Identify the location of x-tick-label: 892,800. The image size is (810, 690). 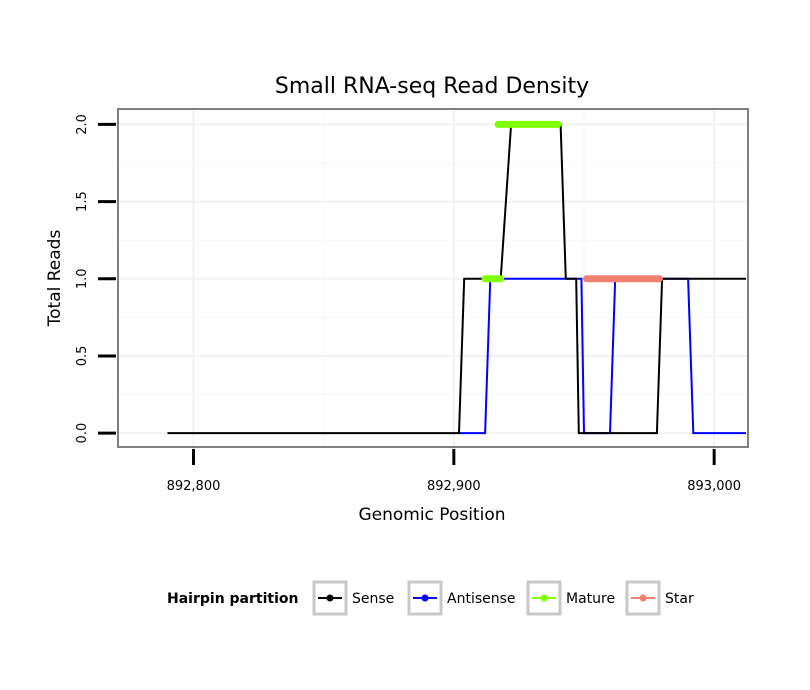
(194, 486).